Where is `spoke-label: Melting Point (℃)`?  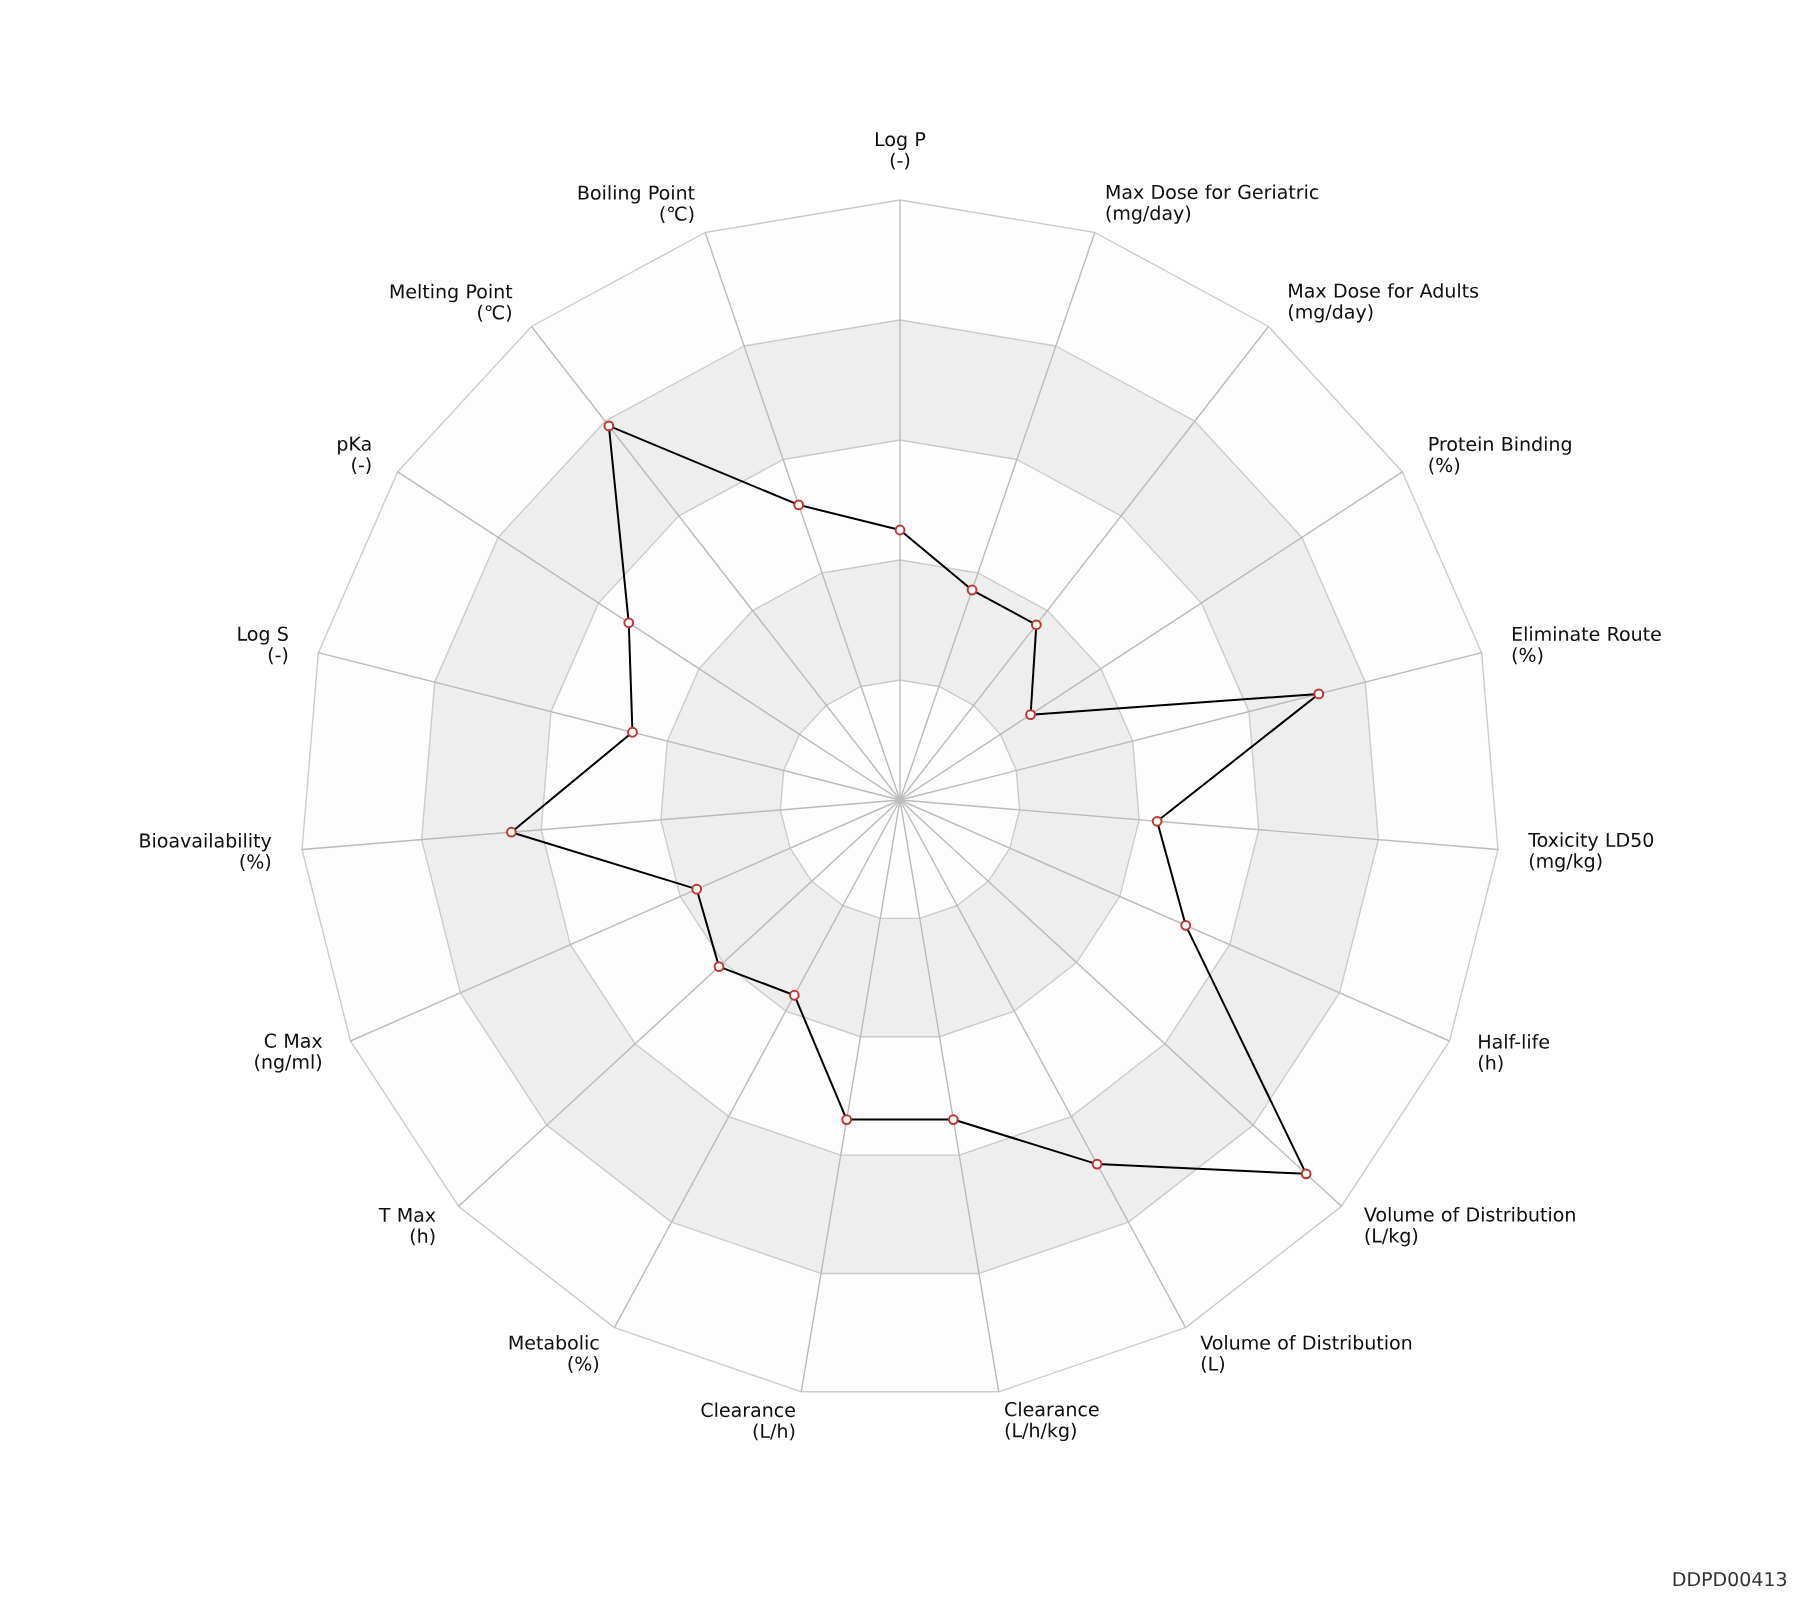 spoke-label: Melting Point (℃) is located at coordinates (451, 302).